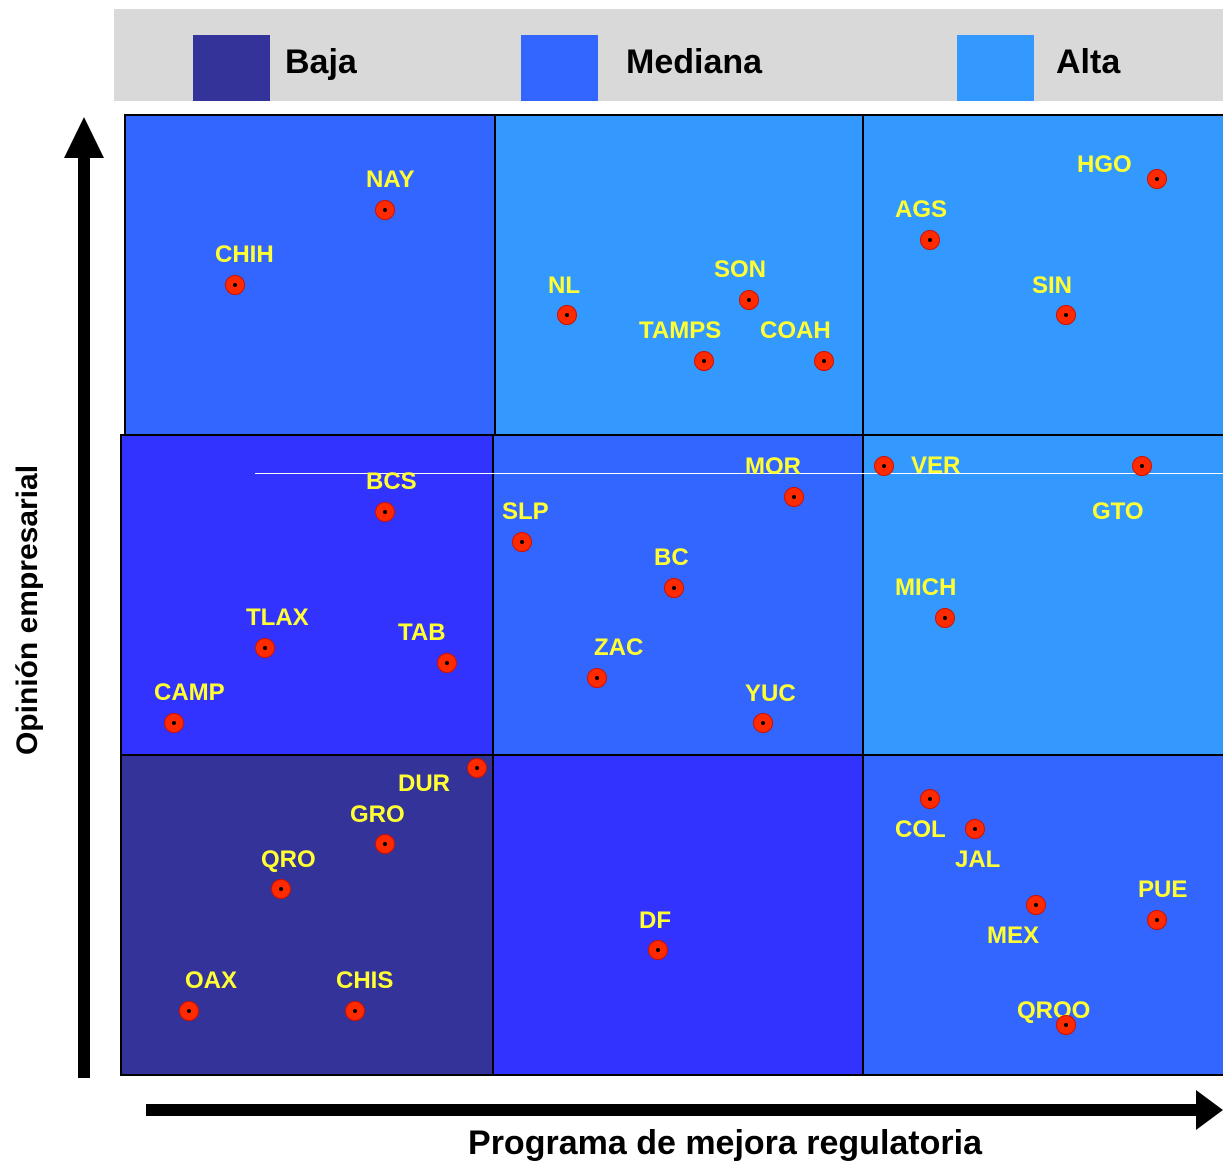 Image resolution: width=1223 pixels, height=1165 pixels. I want to click on state-dot-bcs, so click(385, 512).